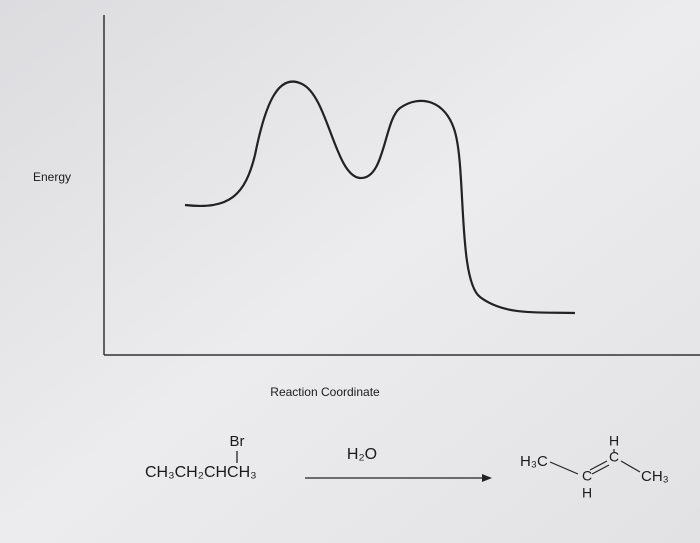 This screenshot has height=543, width=700. Describe the element at coordinates (52, 177) in the screenshot. I see `y-axis-label: Energy` at that location.